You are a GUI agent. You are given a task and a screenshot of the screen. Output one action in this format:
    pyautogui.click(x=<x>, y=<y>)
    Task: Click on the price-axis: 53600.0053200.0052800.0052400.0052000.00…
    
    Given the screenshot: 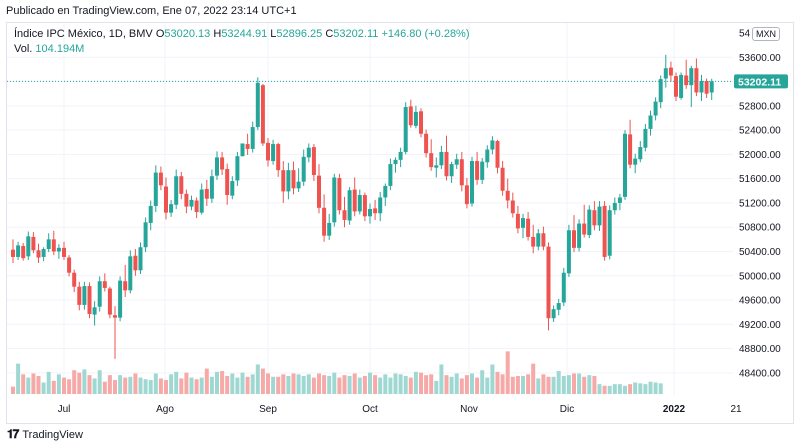 What is the action you would take?
    pyautogui.click(x=760, y=204)
    